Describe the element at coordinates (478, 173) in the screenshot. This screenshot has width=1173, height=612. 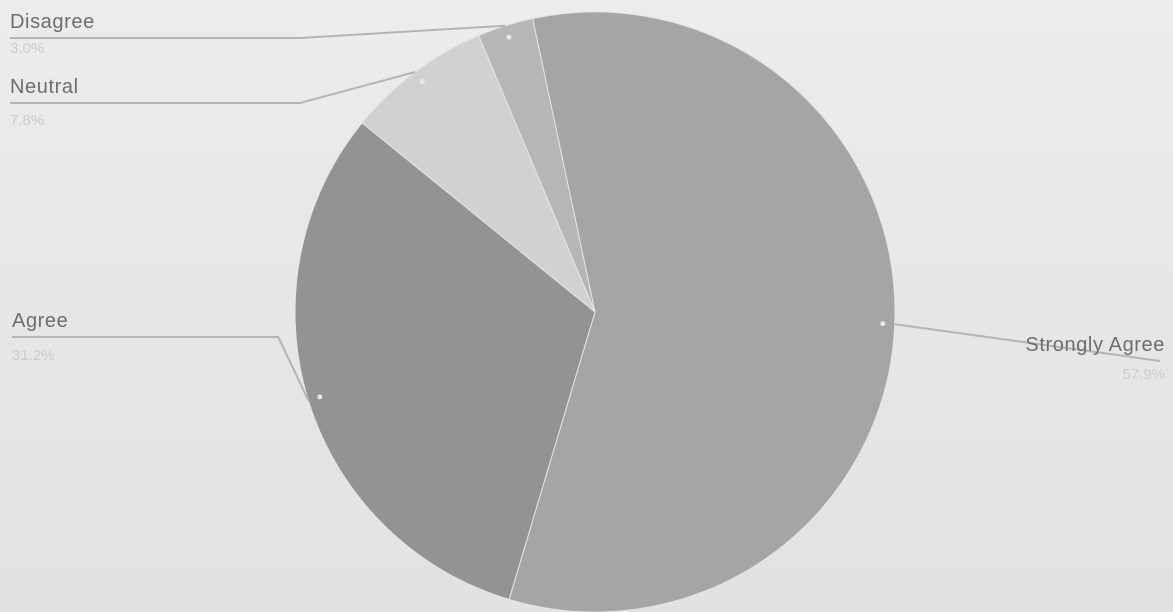
I see `slice-neutral` at that location.